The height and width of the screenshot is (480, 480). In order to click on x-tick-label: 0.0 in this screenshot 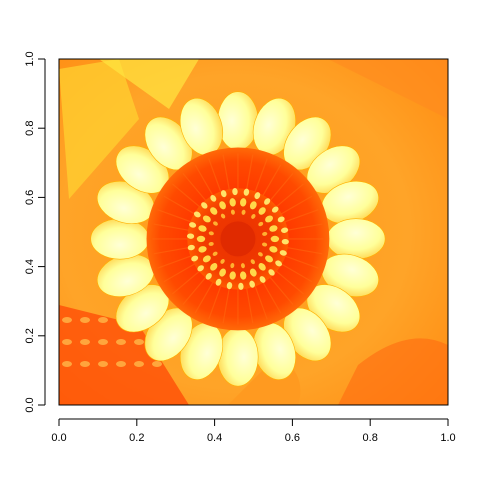, I will do `click(58, 438)`.